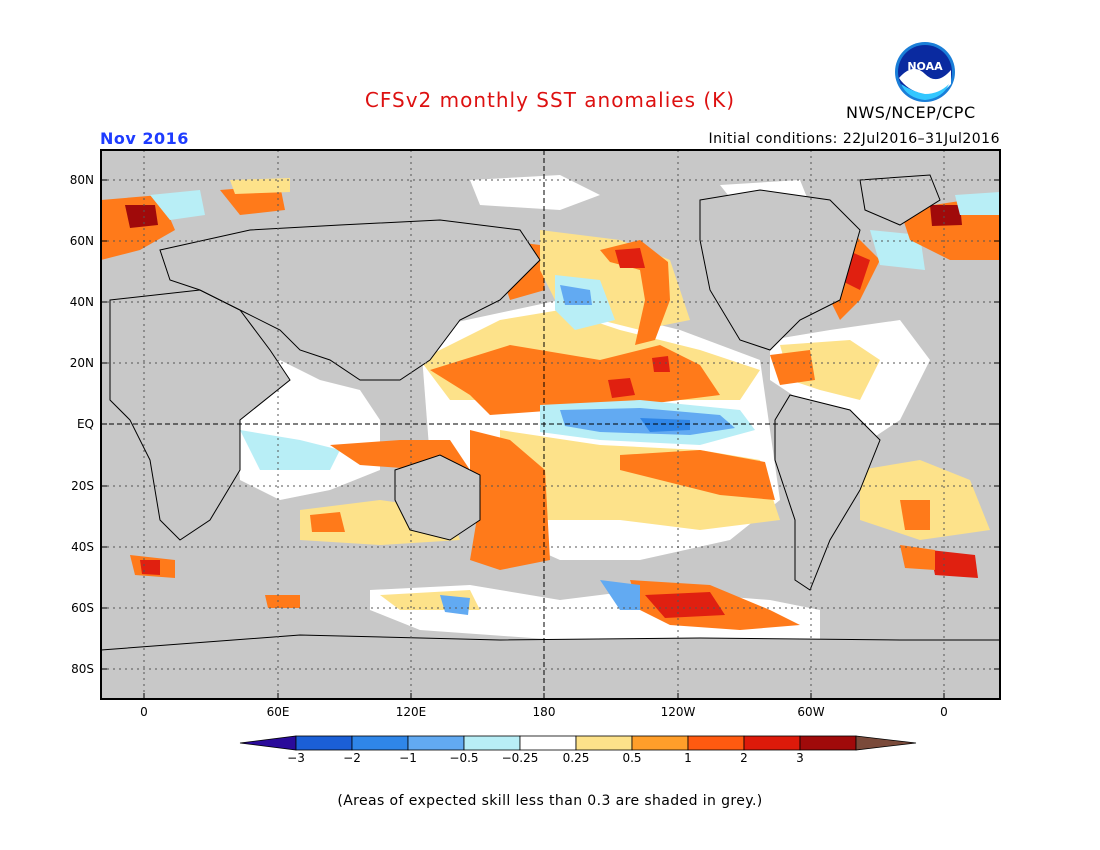  I want to click on longitude-labels: 0 60E 120E 180 120W 60W 0, so click(544, 712).